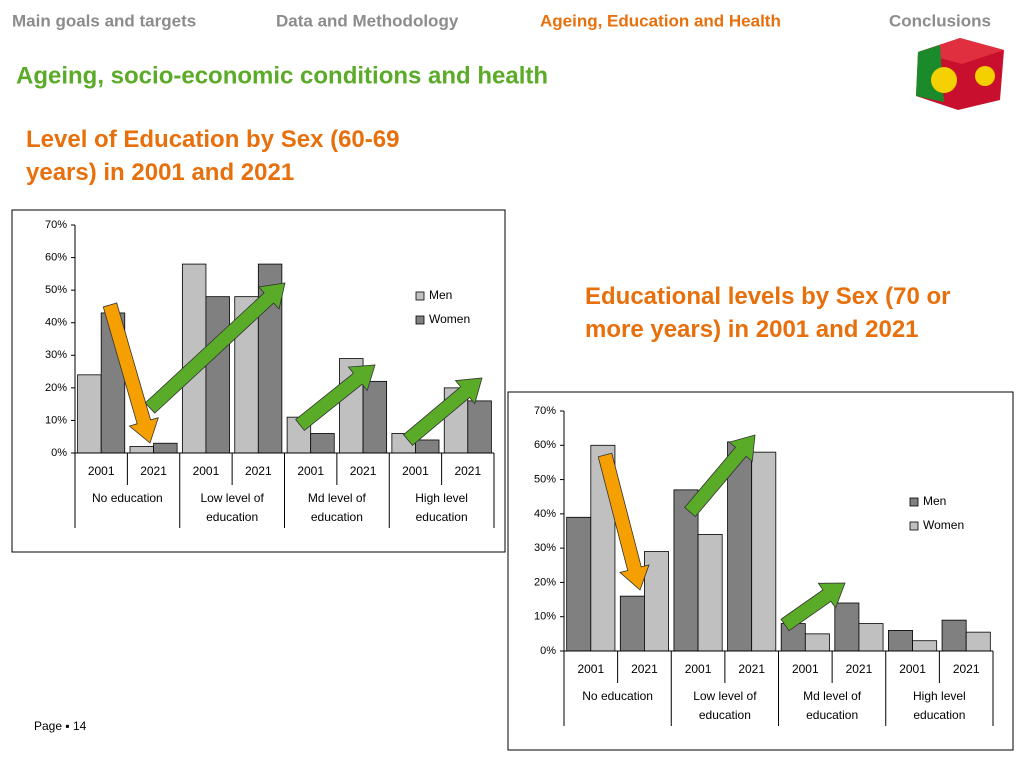 The image size is (1024, 773). What do you see at coordinates (960, 74) in the screenshot?
I see `flag-icon` at bounding box center [960, 74].